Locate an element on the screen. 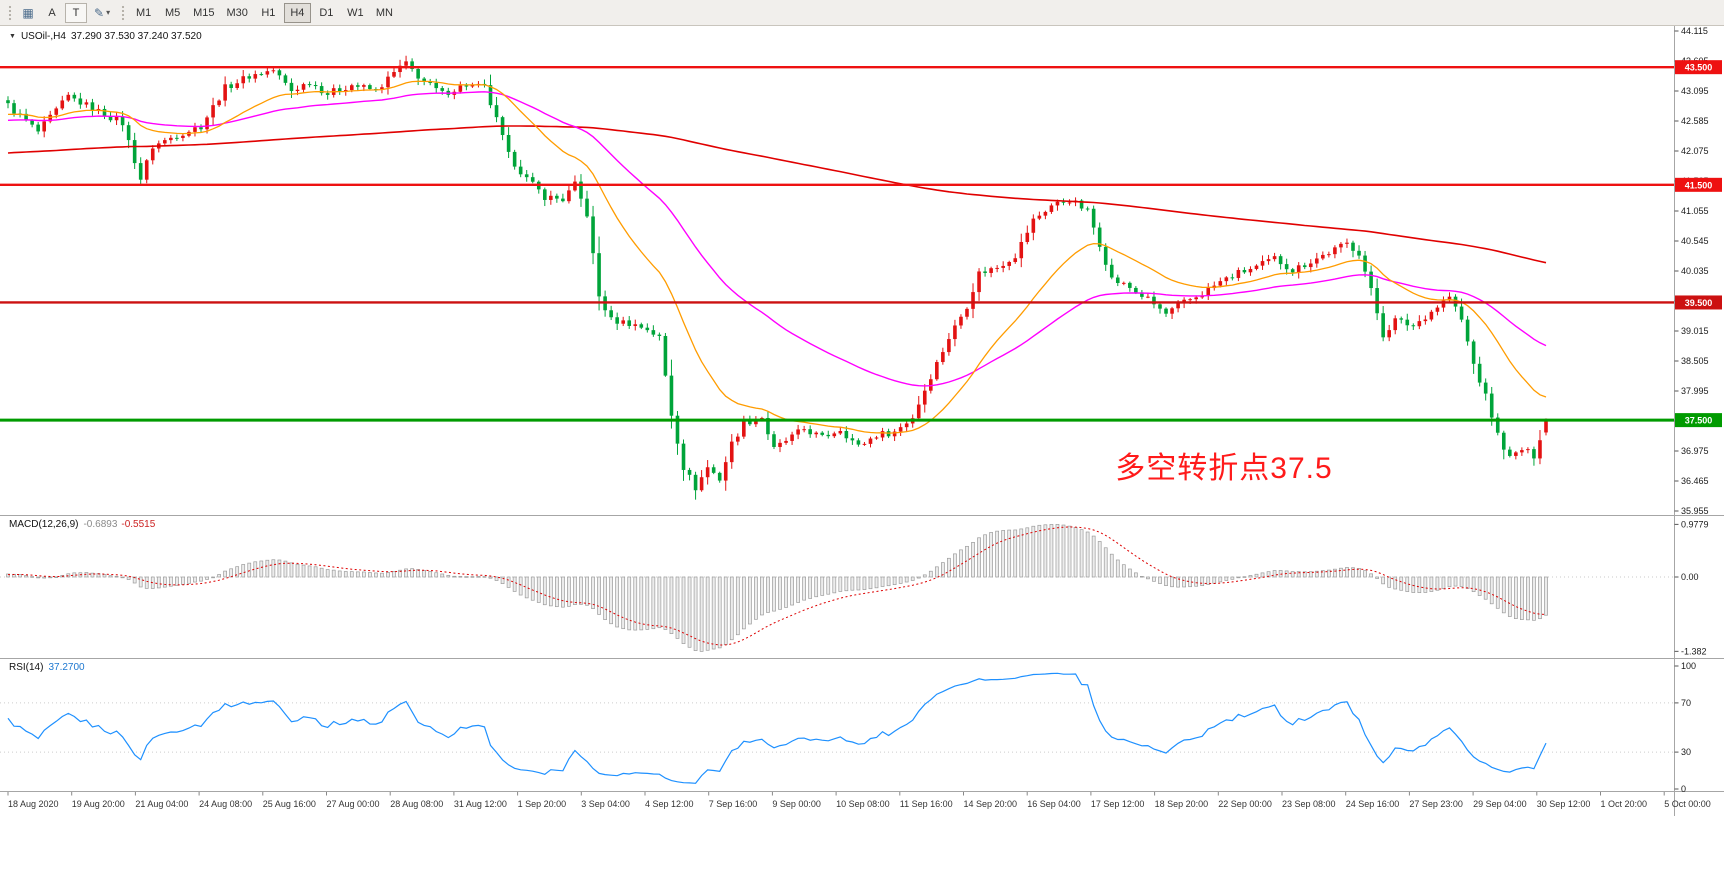 The width and height of the screenshot is (1724, 895). chart-title: ▼ USOil-,H4 37.290 37.530 37.240 37.520 is located at coordinates (105, 36).